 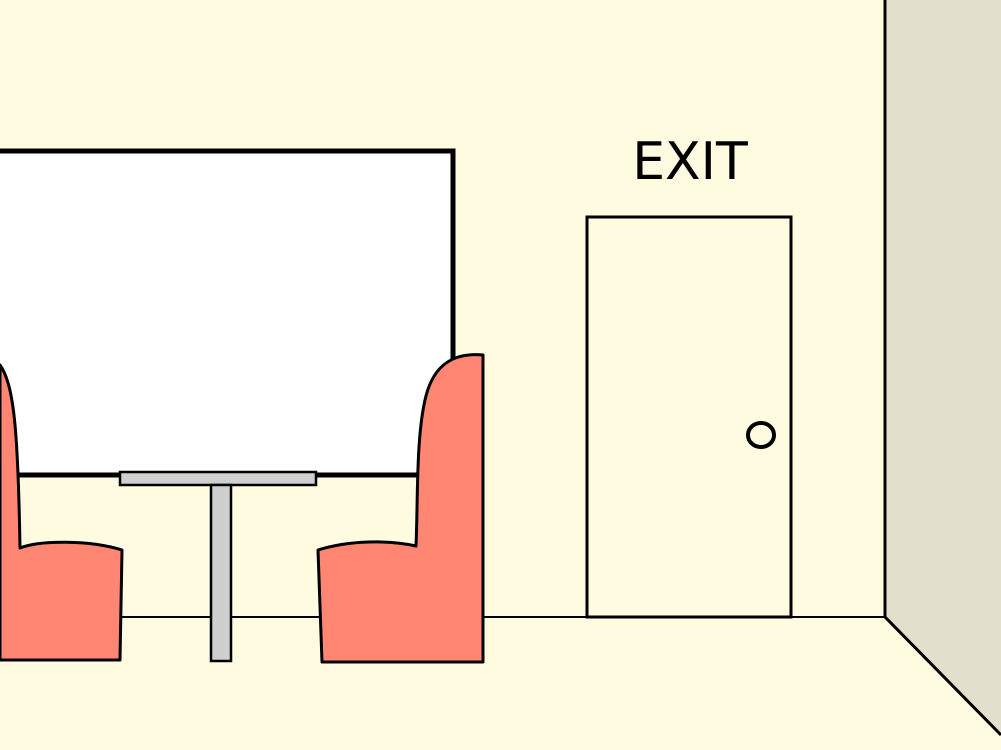 I want to click on table-icon, so click(x=218, y=566).